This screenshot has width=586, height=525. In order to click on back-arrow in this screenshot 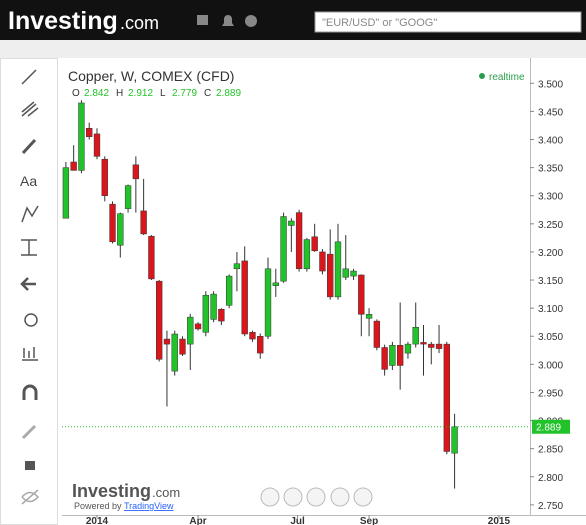, I will do `click(28, 284)`.